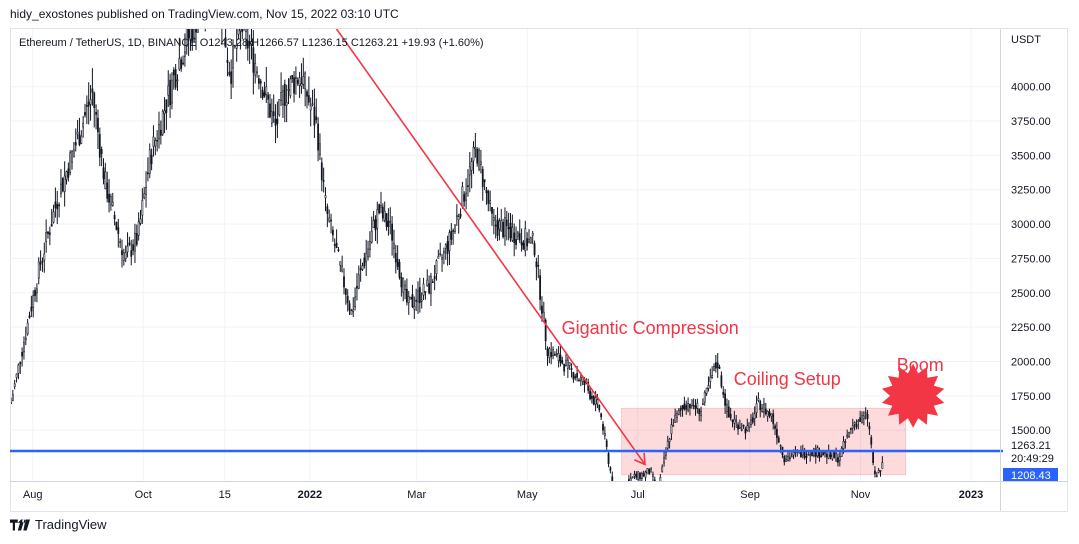 The height and width of the screenshot is (544, 1079). What do you see at coordinates (787, 379) in the screenshot?
I see `annotation-label: Coiling Setup` at bounding box center [787, 379].